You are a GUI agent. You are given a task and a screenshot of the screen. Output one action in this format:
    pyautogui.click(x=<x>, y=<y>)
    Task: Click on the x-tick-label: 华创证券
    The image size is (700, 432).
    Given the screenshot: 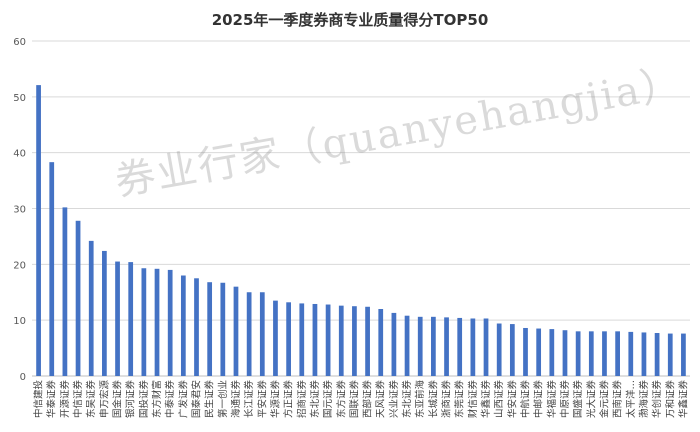 What is the action you would take?
    pyautogui.click(x=657, y=399)
    